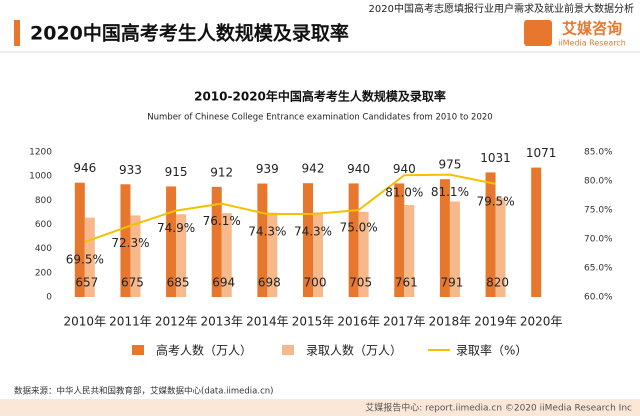 This screenshot has width=640, height=420. What do you see at coordinates (290, 208) in the screenshot?
I see `rate-line` at bounding box center [290, 208].